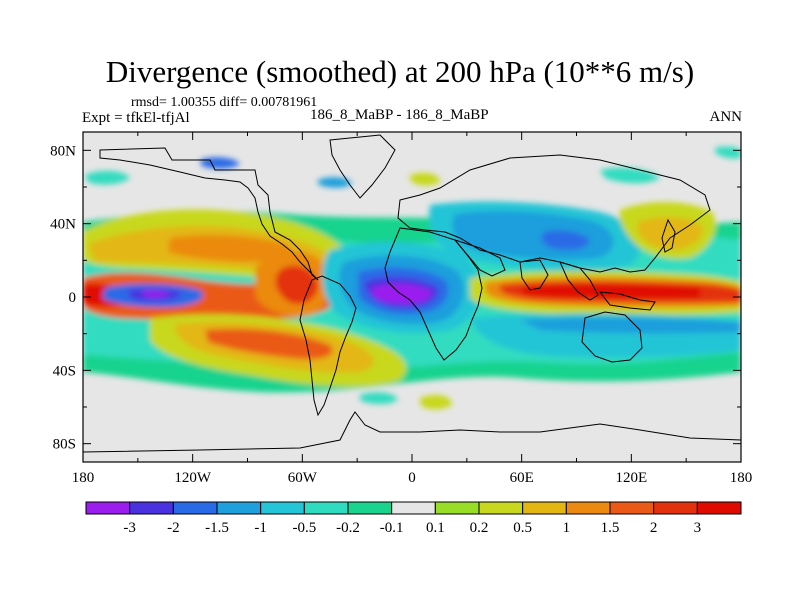  I want to click on x-tick-label: 60W, so click(303, 478).